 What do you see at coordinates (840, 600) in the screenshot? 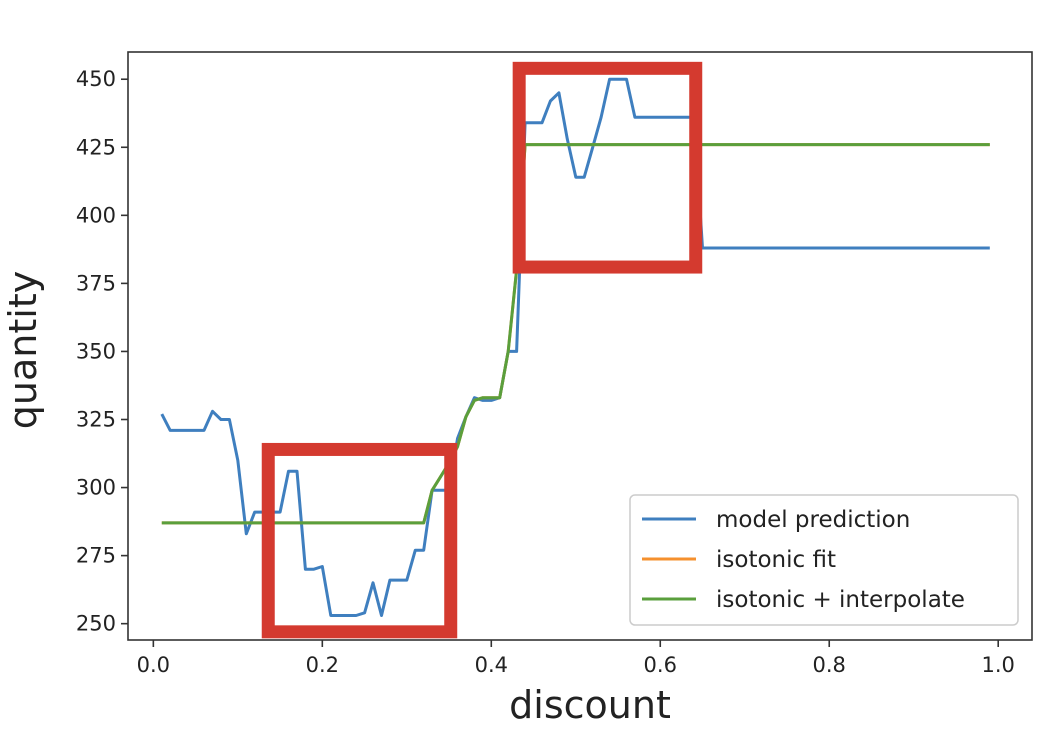
I see `legend-label-2: isotonic + interpolate` at bounding box center [840, 600].